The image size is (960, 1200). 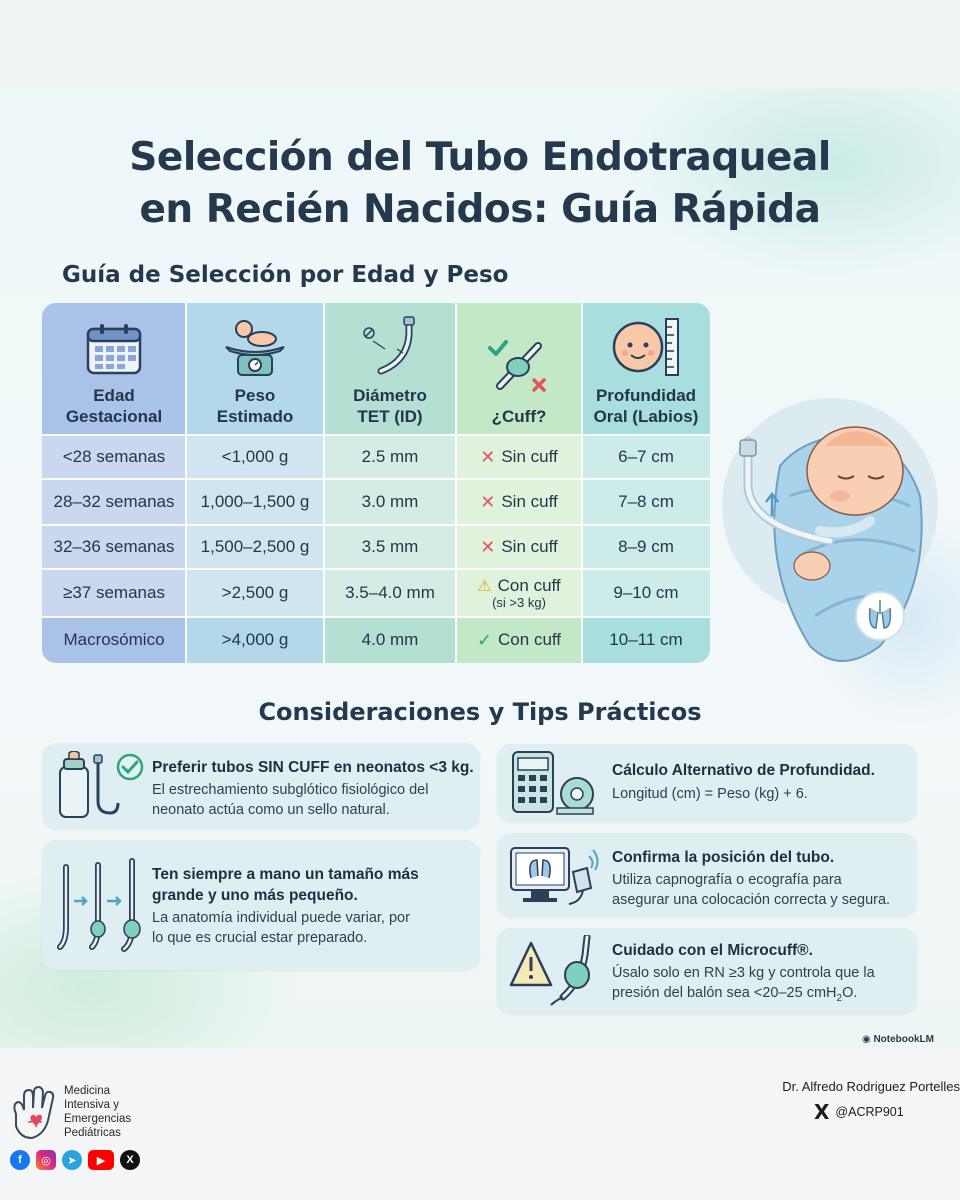 What do you see at coordinates (646, 456) in the screenshot?
I see `cell-depth: 6–7 cm` at bounding box center [646, 456].